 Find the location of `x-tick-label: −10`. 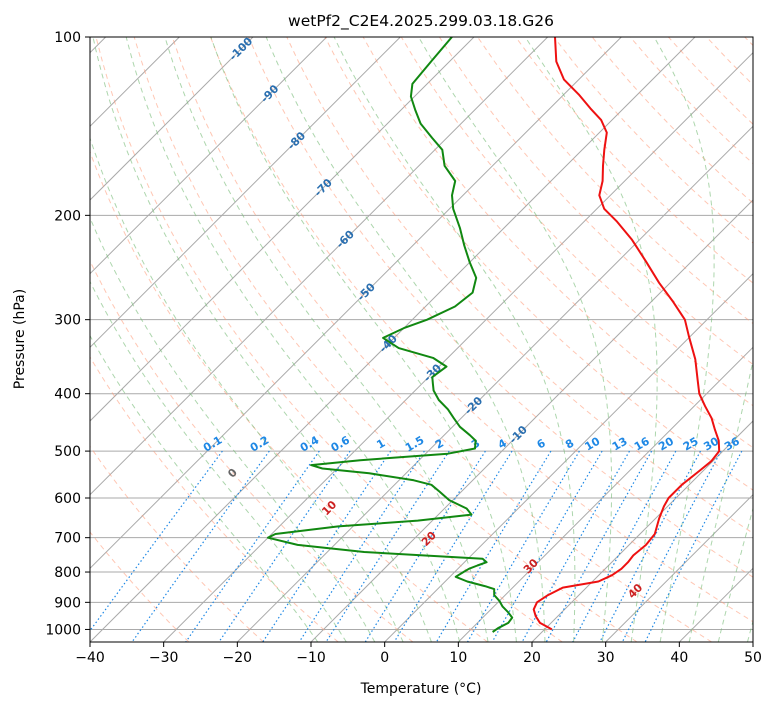

x-tick-label: −10 is located at coordinates (311, 658).